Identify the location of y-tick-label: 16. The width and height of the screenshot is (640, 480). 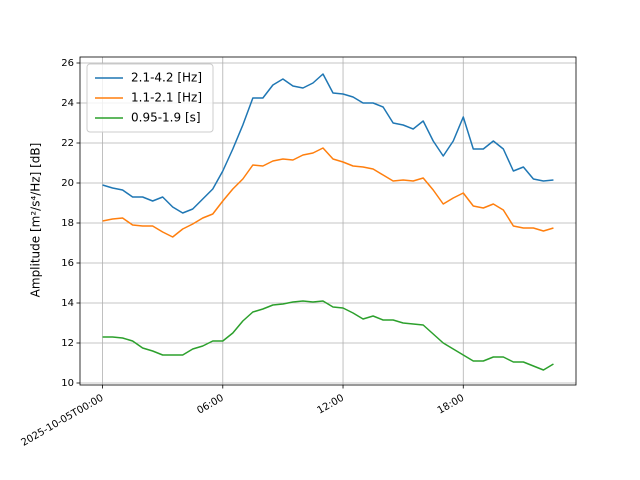
(67, 263).